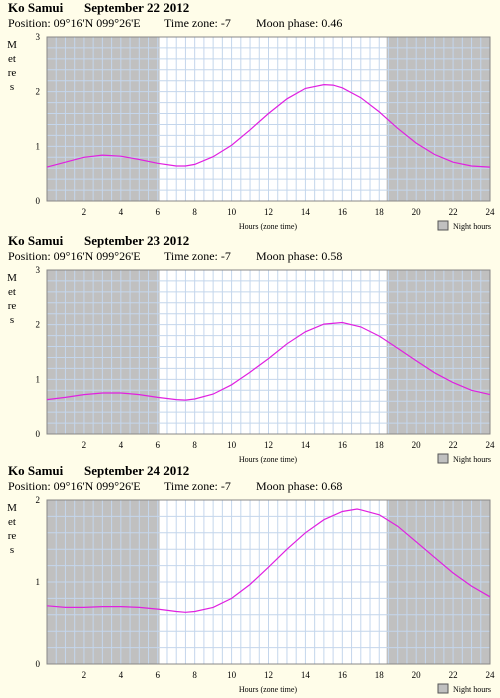 This screenshot has width=500, height=698. What do you see at coordinates (137, 7) in the screenshot?
I see `date-label: September 22 2012` at bounding box center [137, 7].